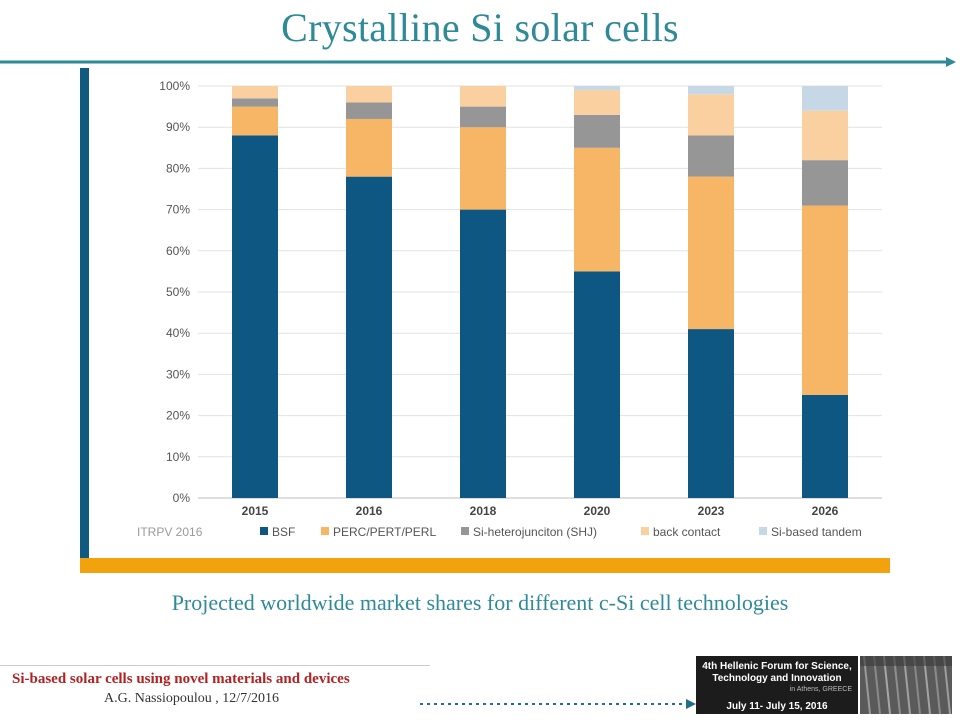 The width and height of the screenshot is (960, 720). Describe the element at coordinates (178, 333) in the screenshot. I see `y-tick-label: 40%` at that location.